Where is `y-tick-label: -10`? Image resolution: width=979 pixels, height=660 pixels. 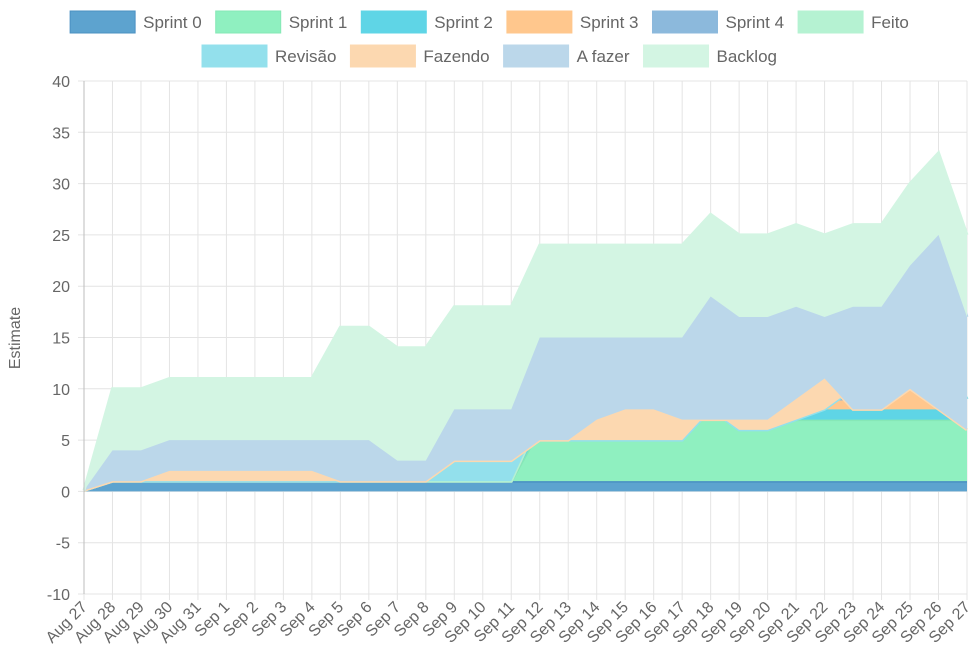 y-tick-label: -10 is located at coordinates (58, 595).